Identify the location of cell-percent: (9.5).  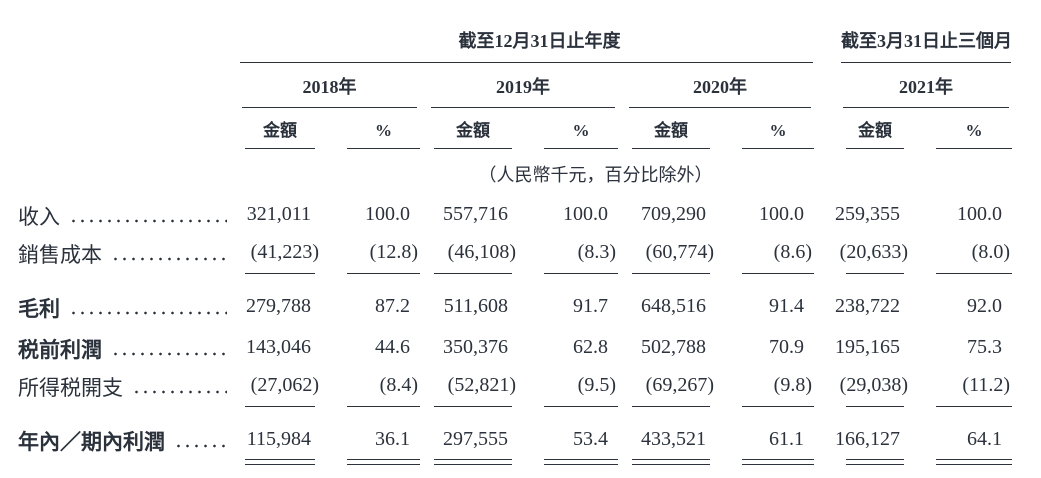
(596, 385).